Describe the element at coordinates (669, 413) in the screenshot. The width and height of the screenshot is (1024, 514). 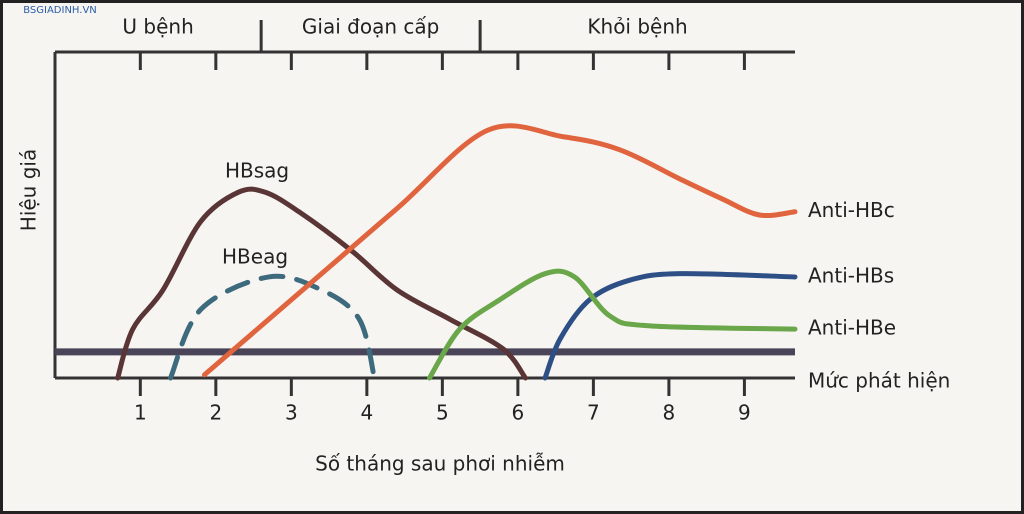
I see `x-tick-label: 8` at that location.